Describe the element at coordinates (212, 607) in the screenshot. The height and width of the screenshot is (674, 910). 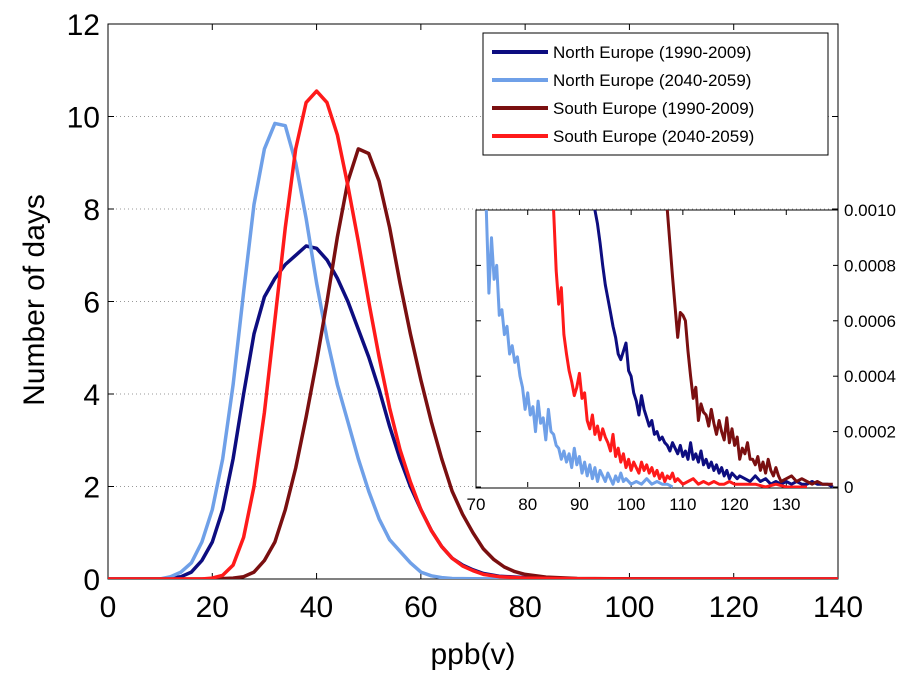
I see `x-tick-label: 20` at that location.